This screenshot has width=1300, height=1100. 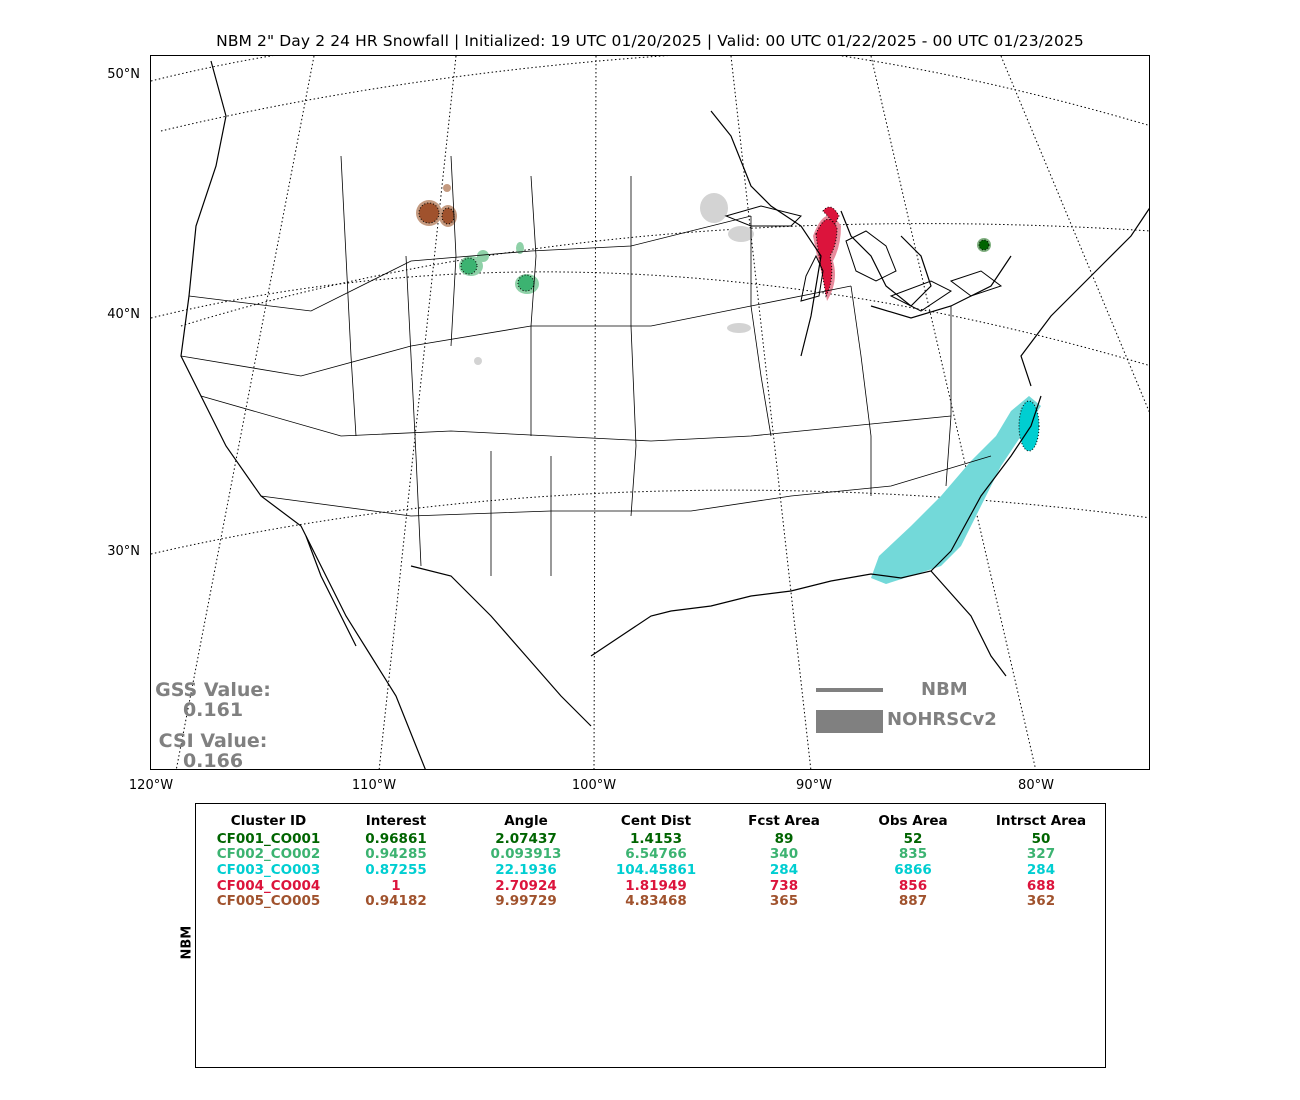 I want to click on col-obs-area: Obs Area 52 835 6866 856 887, so click(x=913, y=861).